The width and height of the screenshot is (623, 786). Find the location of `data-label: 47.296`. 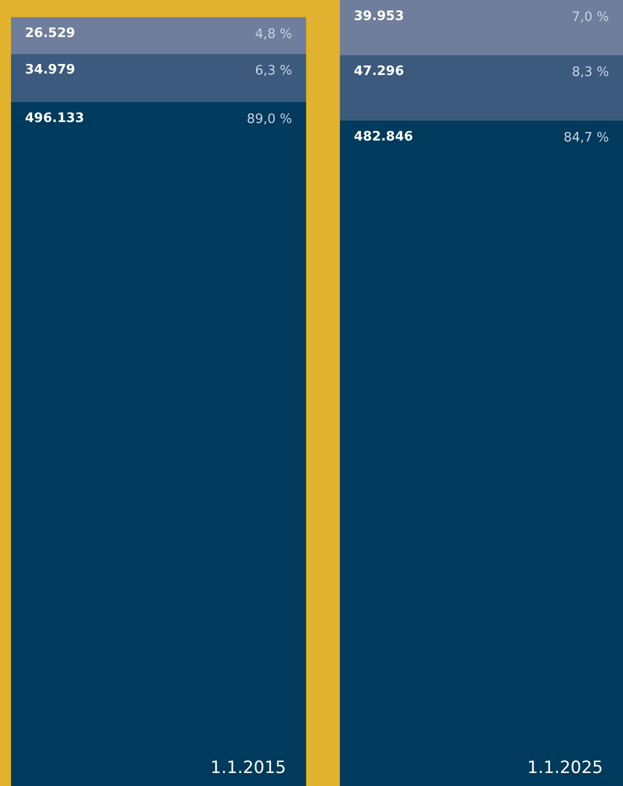

data-label: 47.296 is located at coordinates (379, 72).